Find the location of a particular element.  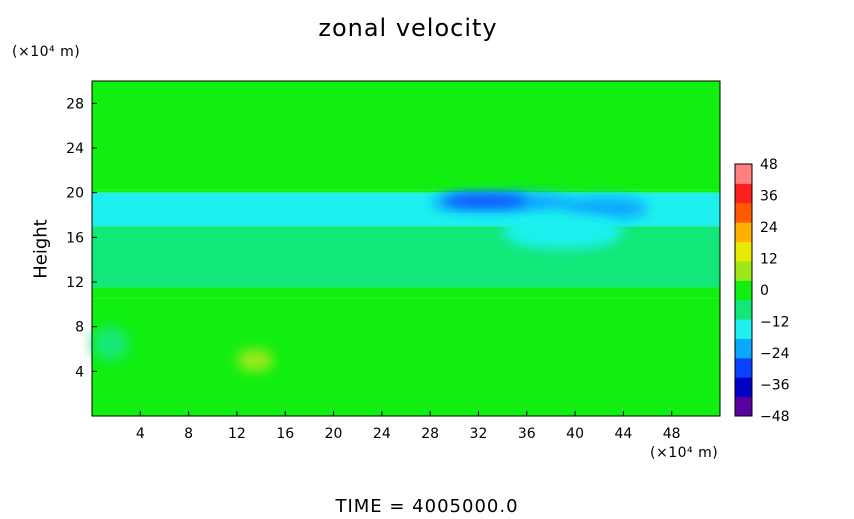

colorbar-tick-label: −48 is located at coordinates (775, 417).